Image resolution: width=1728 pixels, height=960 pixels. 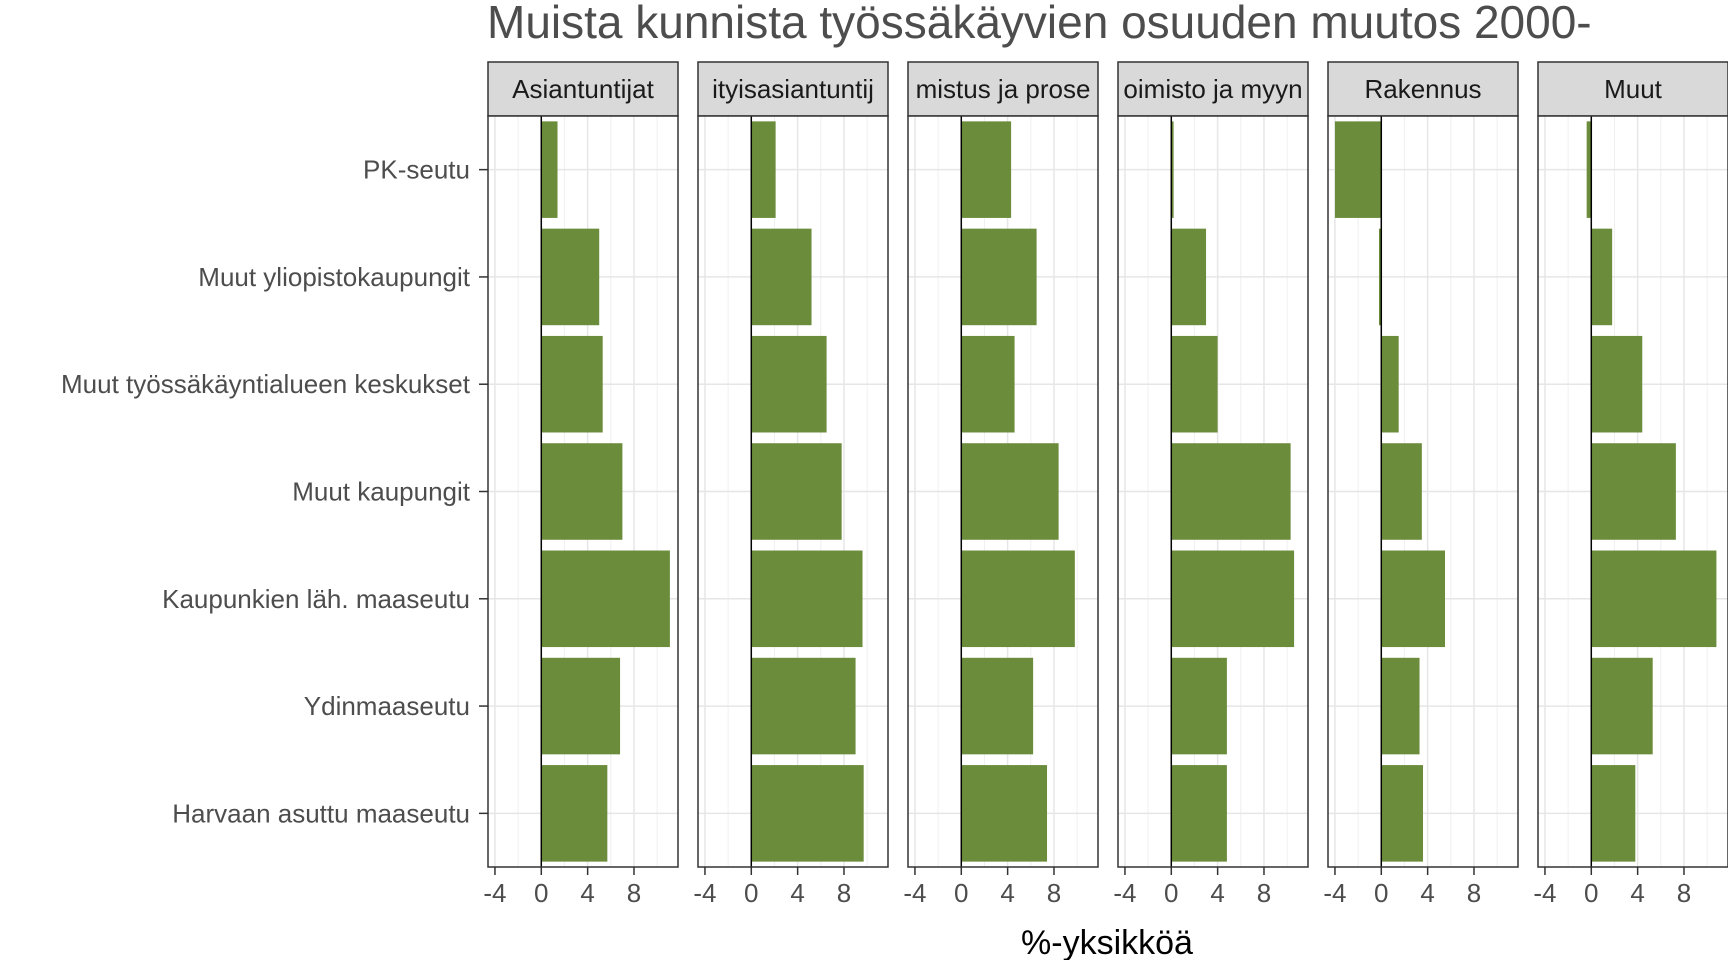 I want to click on facet-panel: ityisasiantuntij -4 0 4 8, so click(x=791, y=484).